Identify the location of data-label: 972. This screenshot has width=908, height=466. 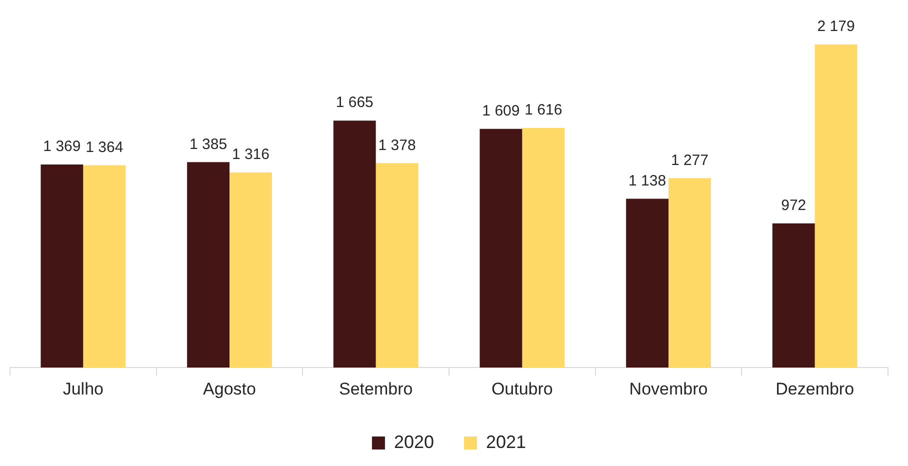
(793, 205).